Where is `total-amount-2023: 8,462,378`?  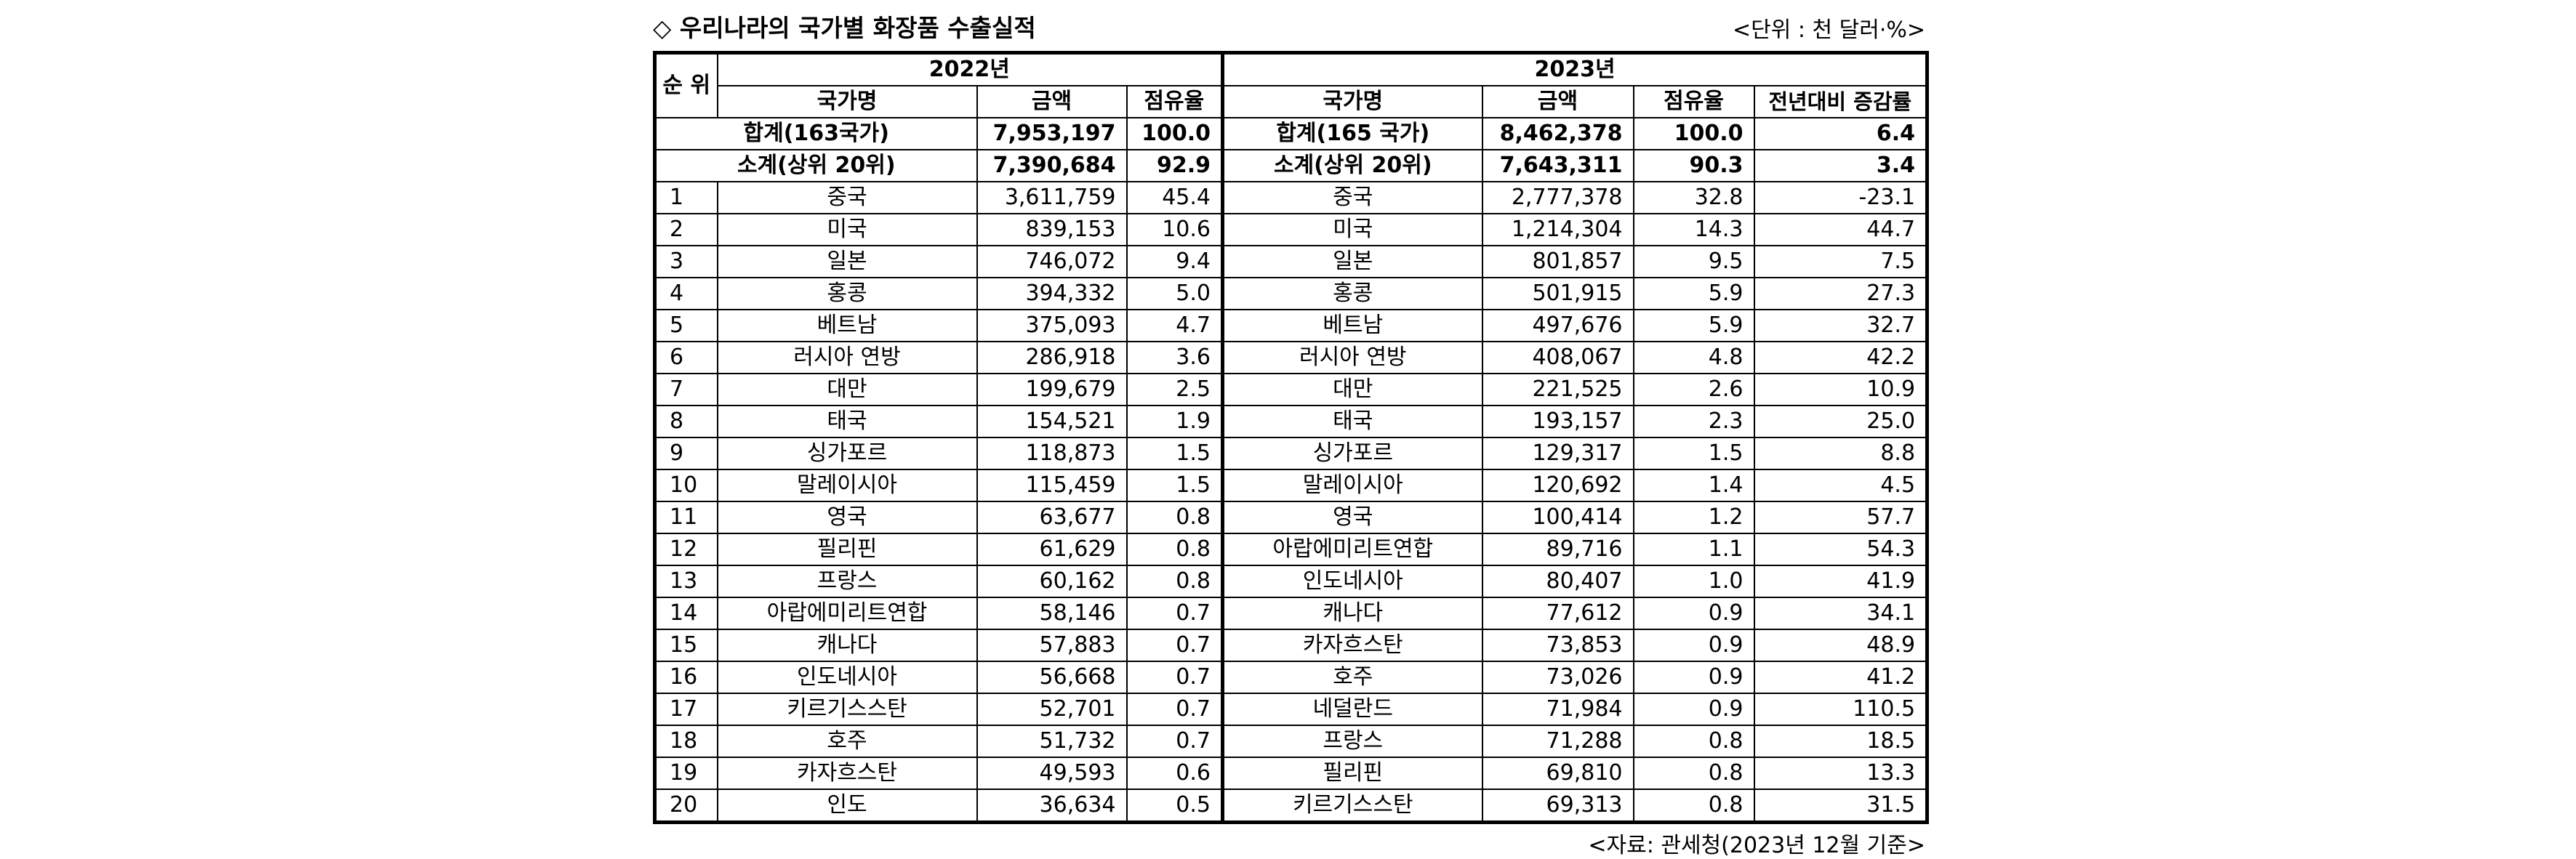 total-amount-2023: 8,462,378 is located at coordinates (1557, 133).